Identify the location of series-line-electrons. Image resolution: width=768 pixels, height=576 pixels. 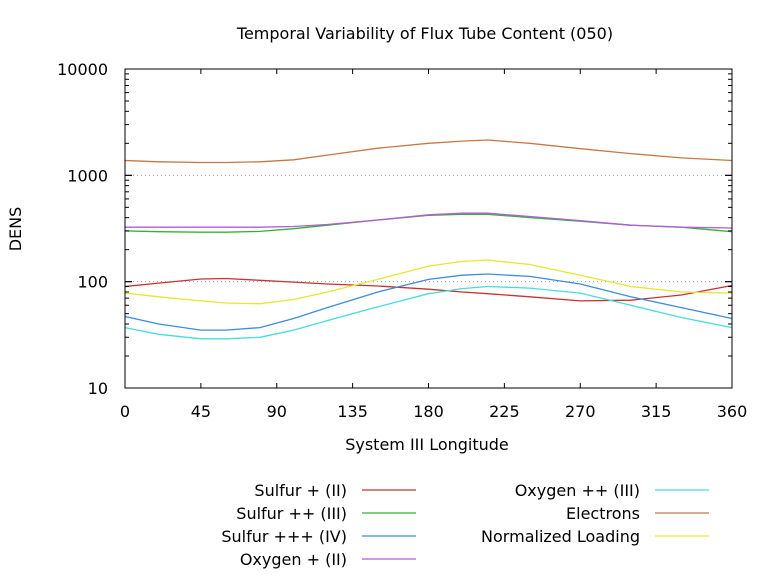
(428, 151).